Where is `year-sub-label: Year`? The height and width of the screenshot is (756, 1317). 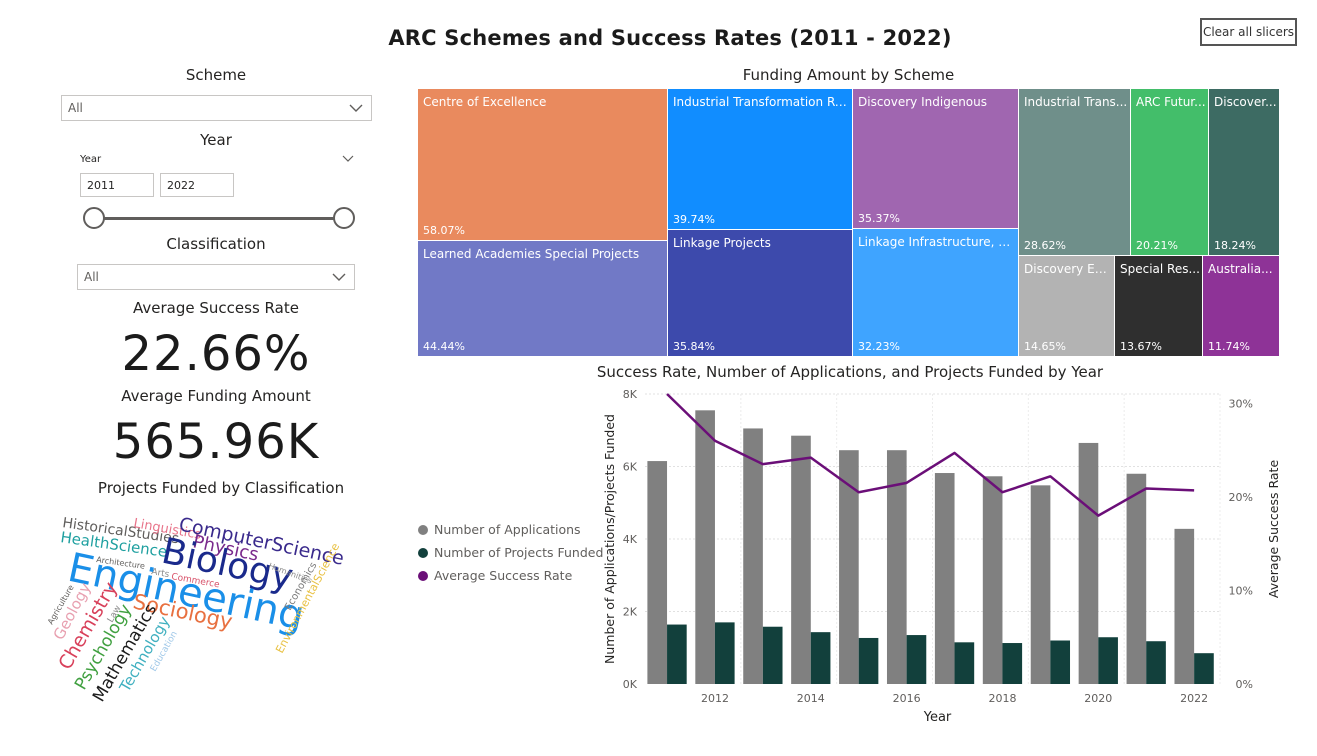
year-sub-label: Year is located at coordinates (91, 159).